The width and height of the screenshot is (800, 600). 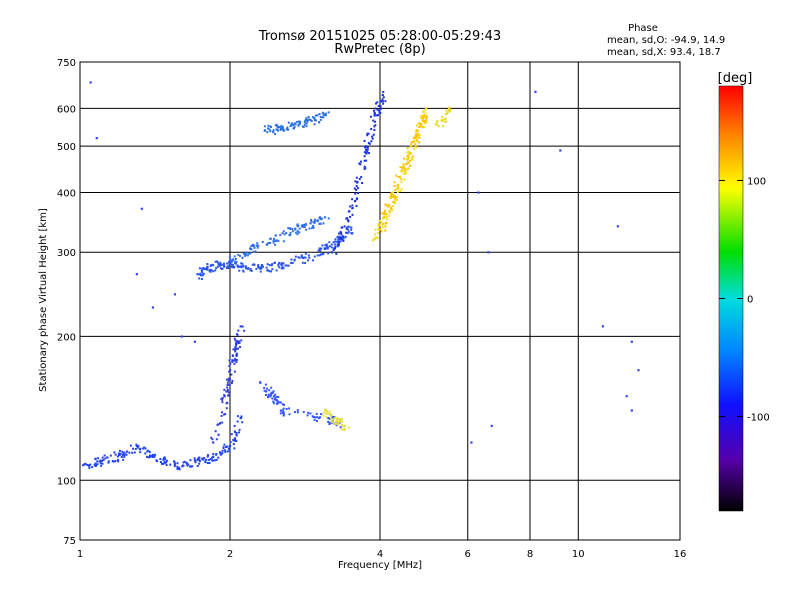 What do you see at coordinates (382, 554) in the screenshot?
I see `x-axis-ticks: 1 2 4 6 8 10 16` at bounding box center [382, 554].